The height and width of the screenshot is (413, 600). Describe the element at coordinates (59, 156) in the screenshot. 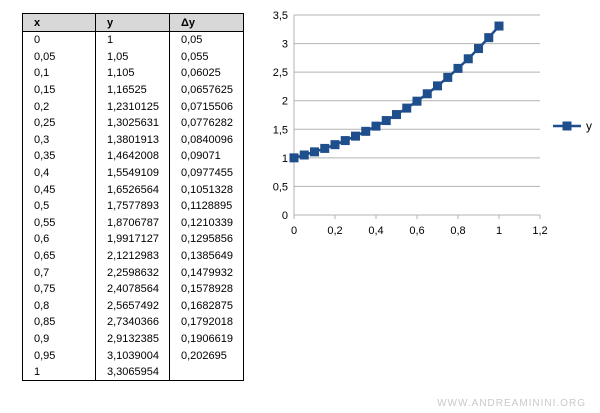

I see `cell-x: 0,35` at that location.